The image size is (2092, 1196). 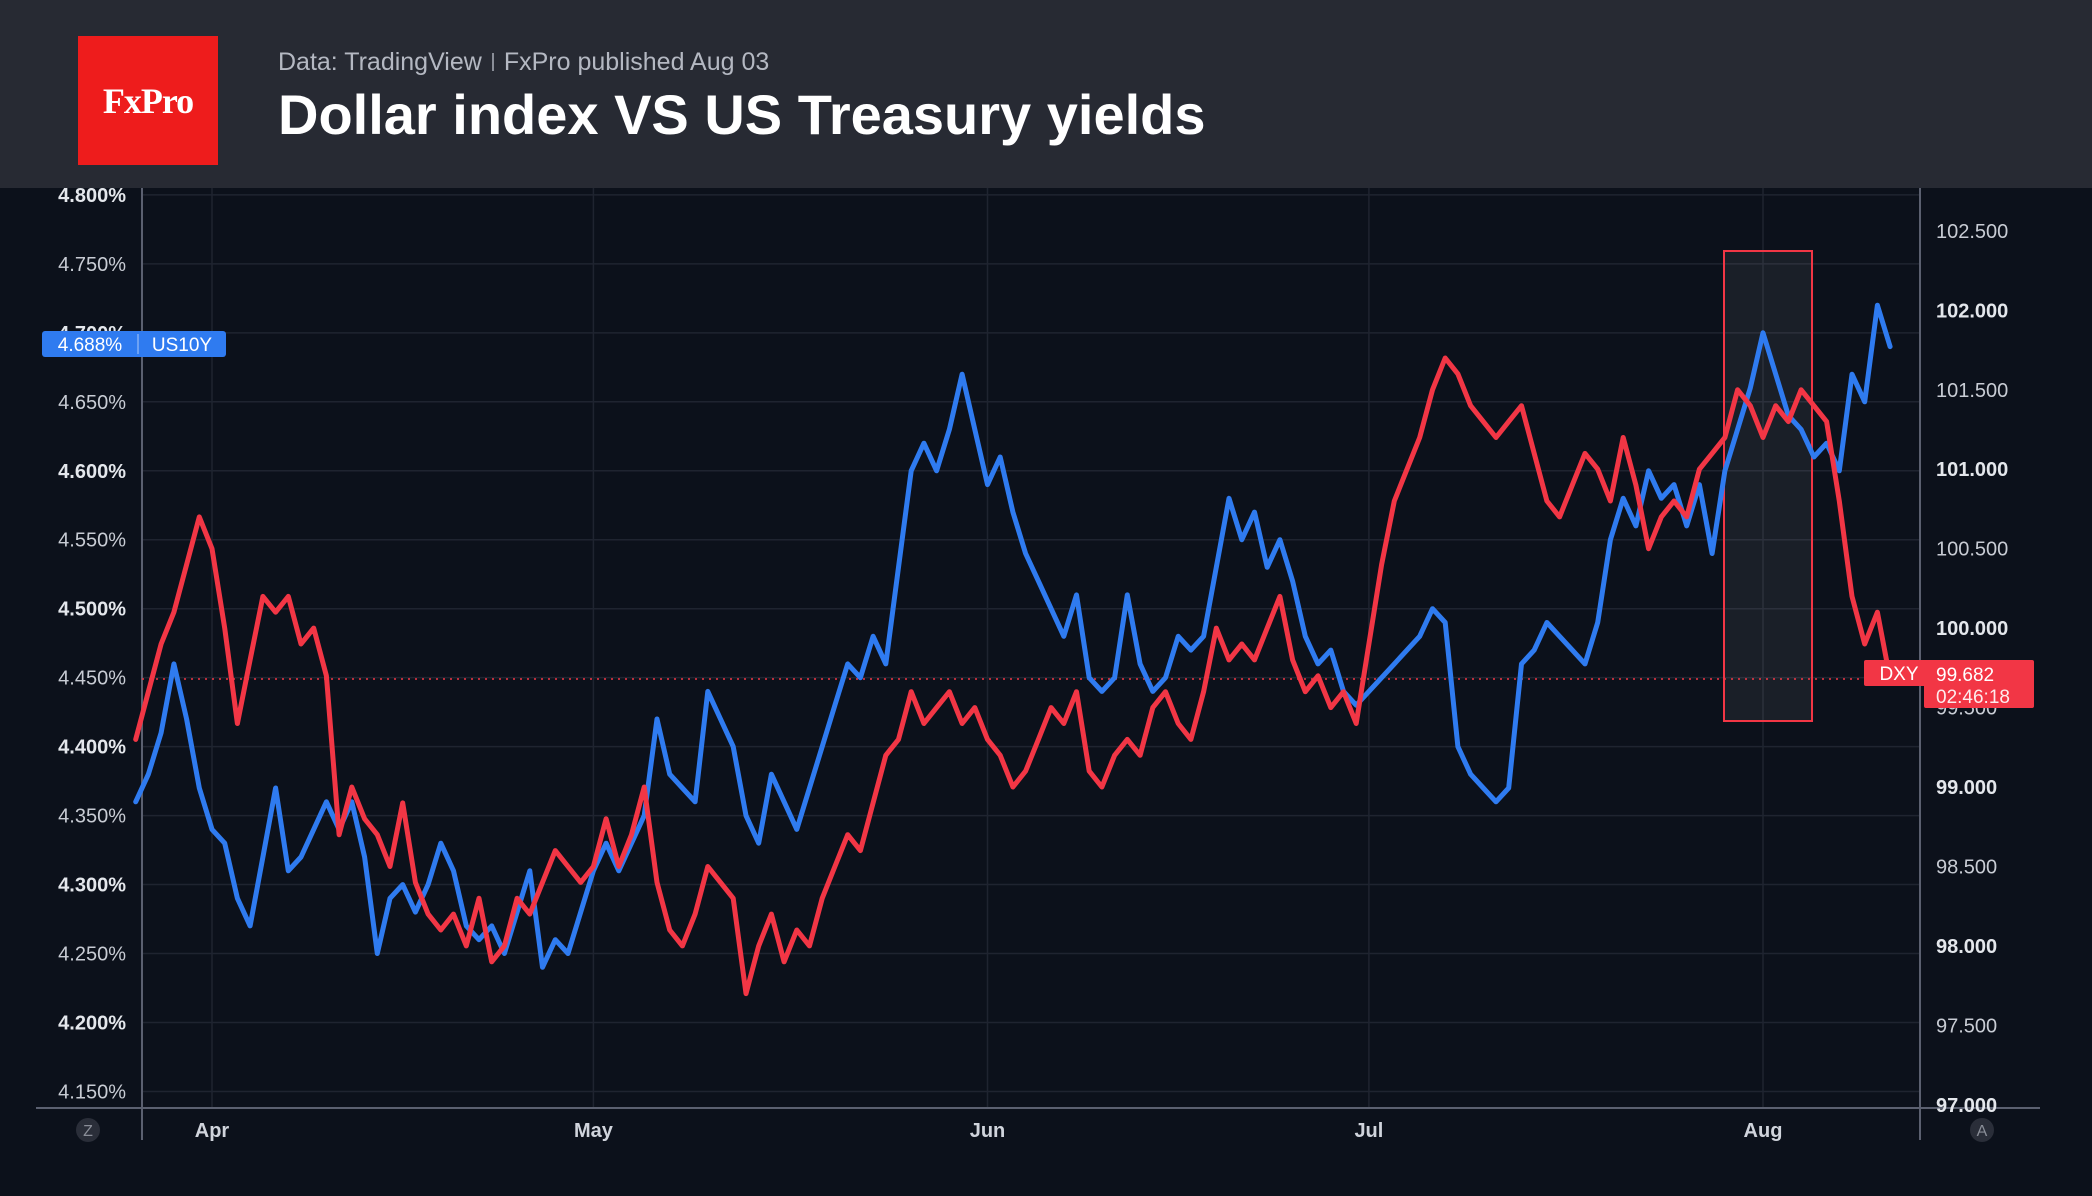 I want to click on left-tick-label: 4.250%, so click(x=92, y=955).